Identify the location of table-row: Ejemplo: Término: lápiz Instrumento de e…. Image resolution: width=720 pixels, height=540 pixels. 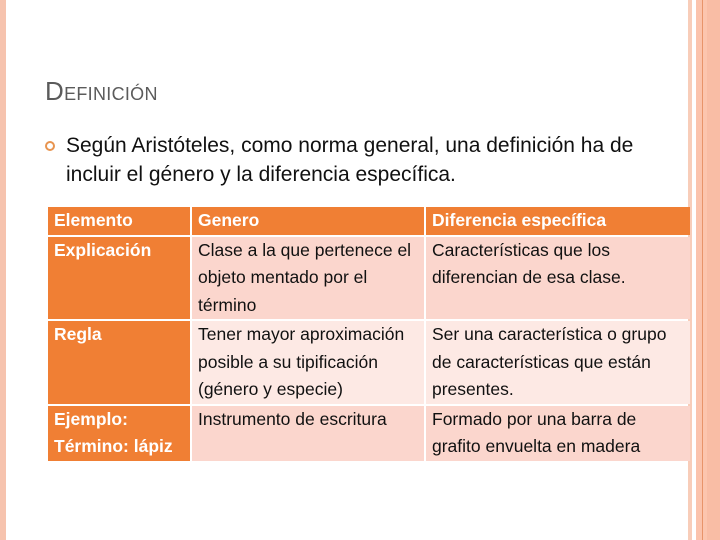
(369, 433).